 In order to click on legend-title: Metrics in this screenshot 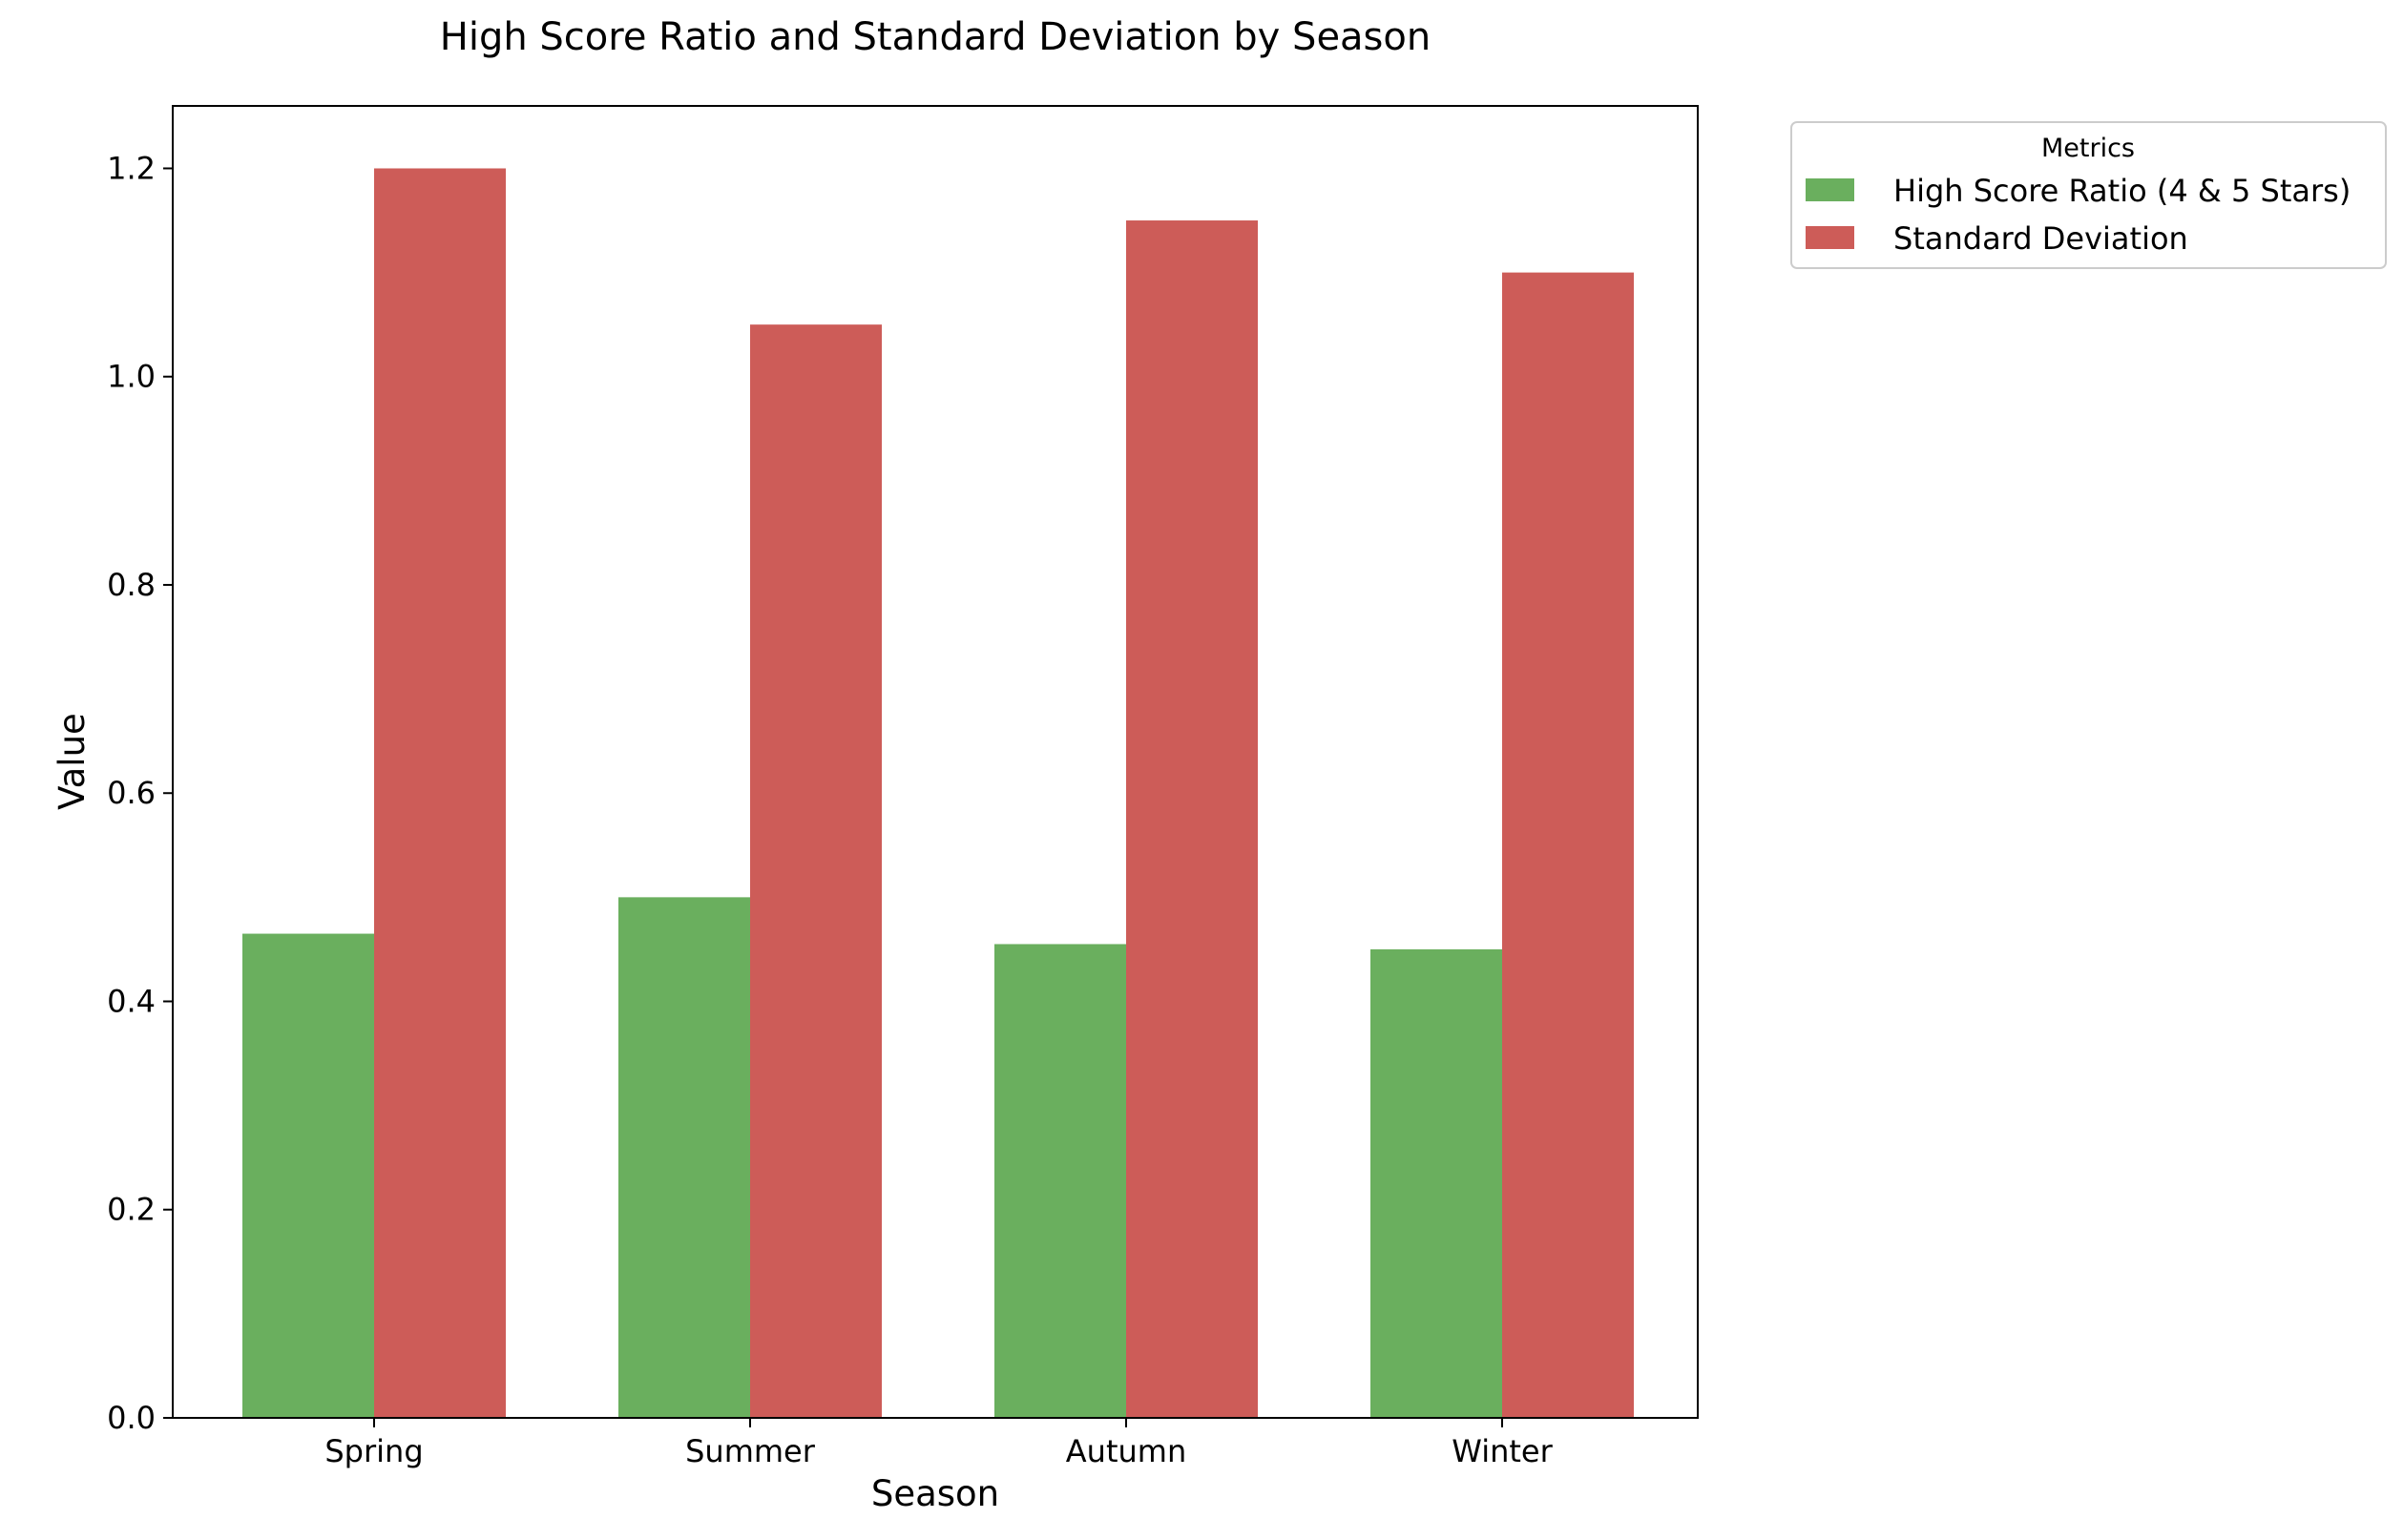, I will do `click(2088, 149)`.